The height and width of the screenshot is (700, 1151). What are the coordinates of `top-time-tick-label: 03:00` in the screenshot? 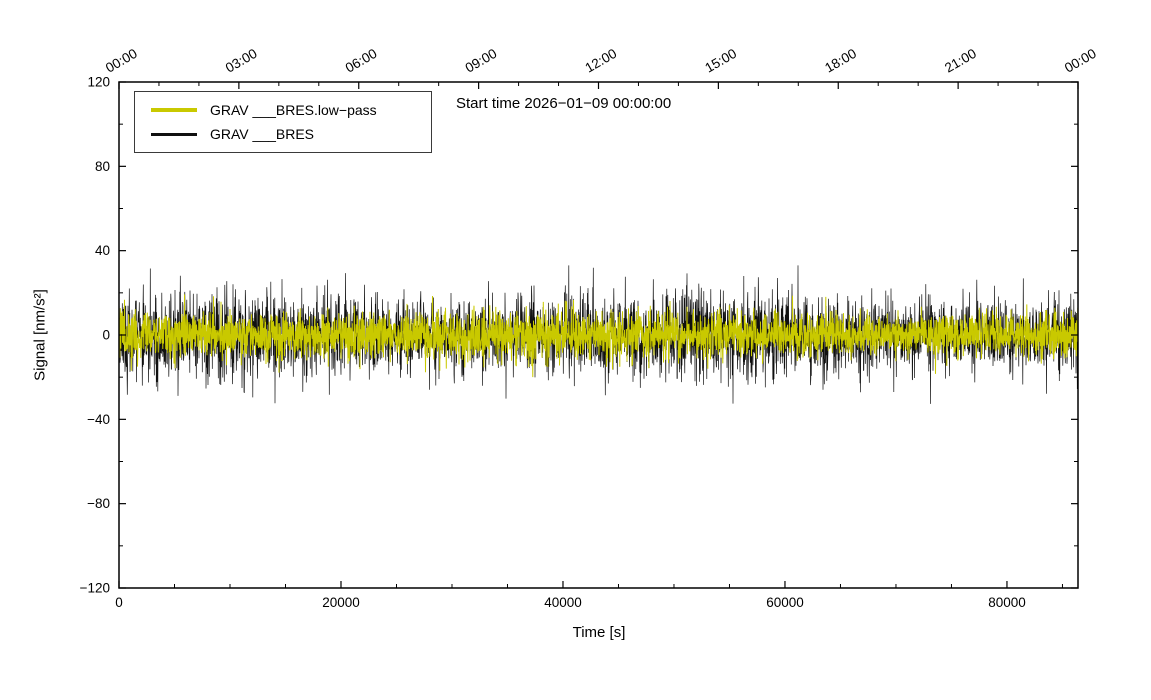 It's located at (241, 61).